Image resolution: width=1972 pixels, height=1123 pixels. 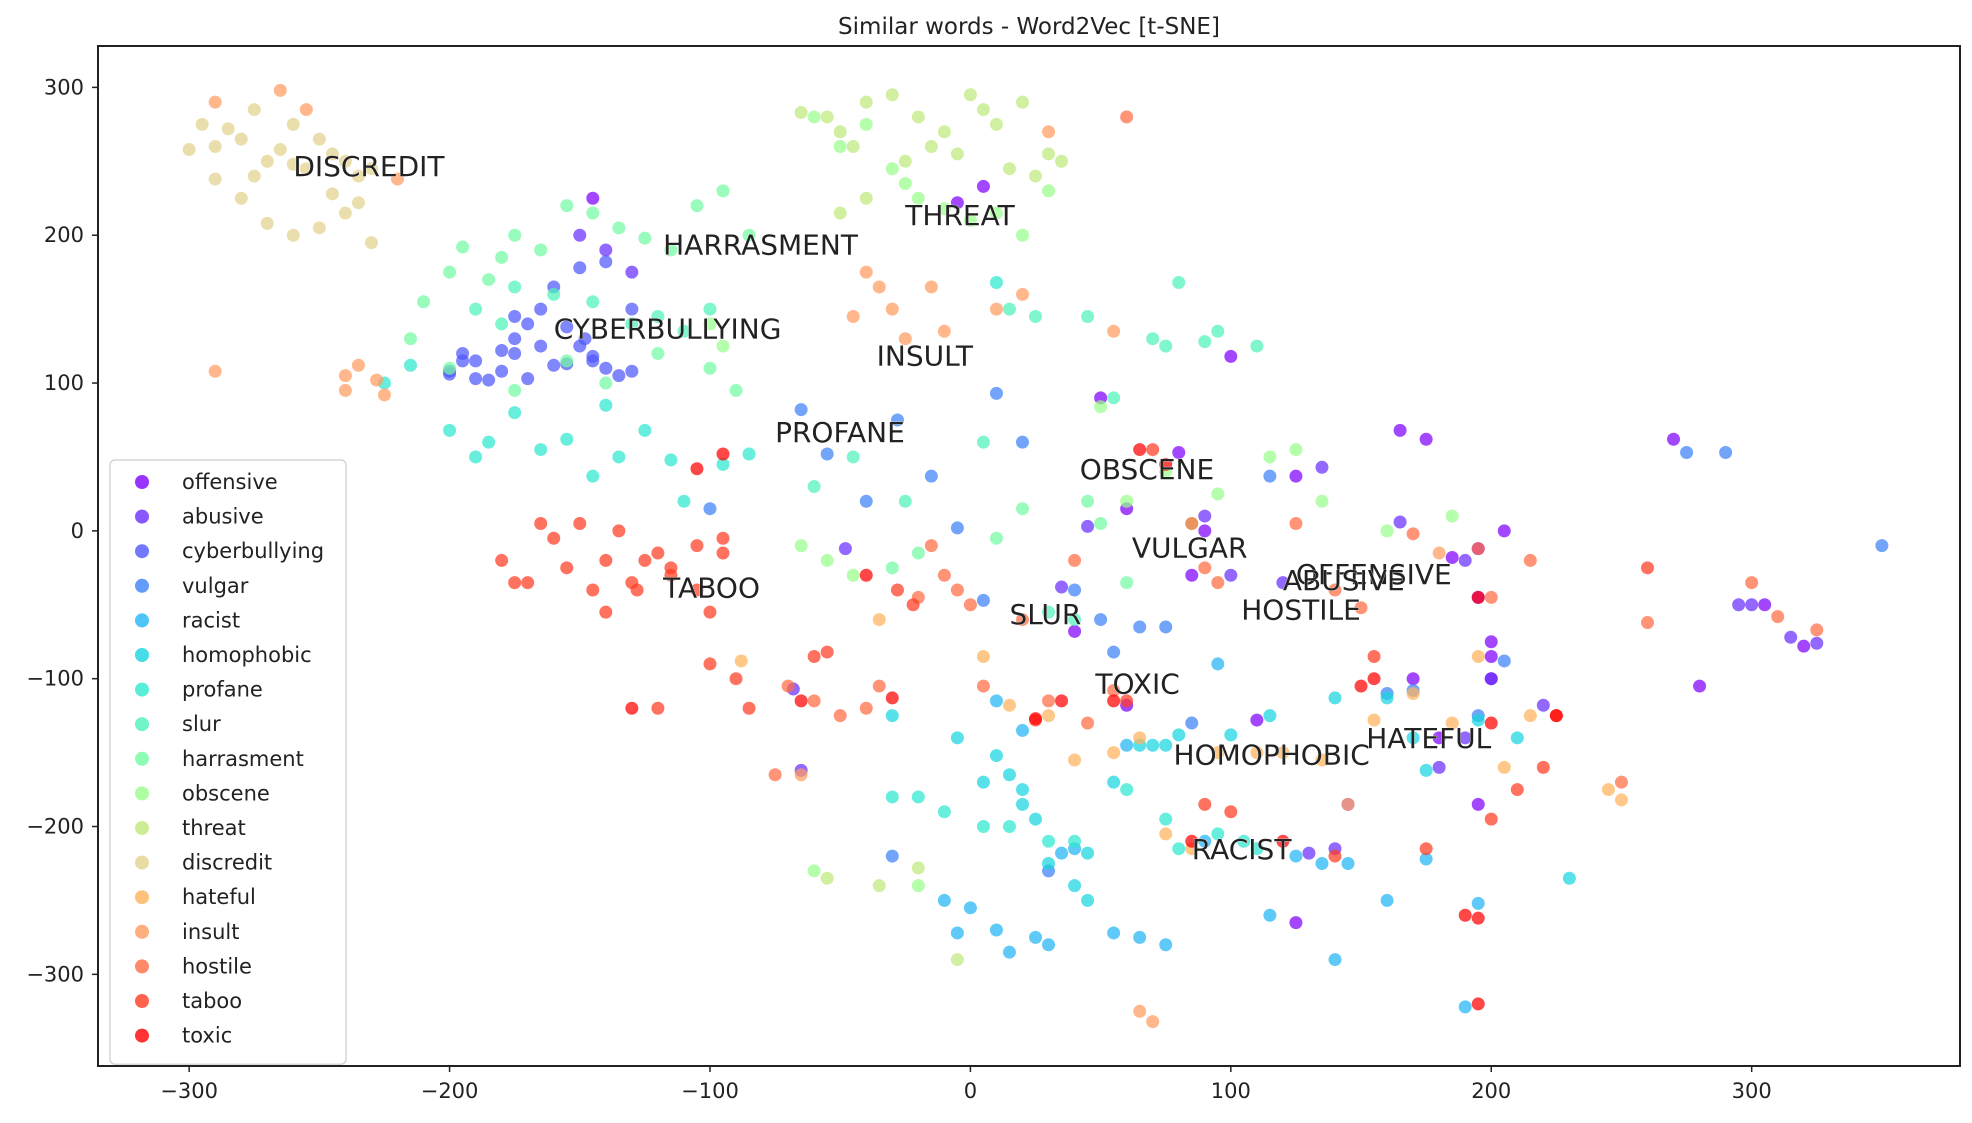 What do you see at coordinates (223, 517) in the screenshot?
I see `legend-entry: abusive` at bounding box center [223, 517].